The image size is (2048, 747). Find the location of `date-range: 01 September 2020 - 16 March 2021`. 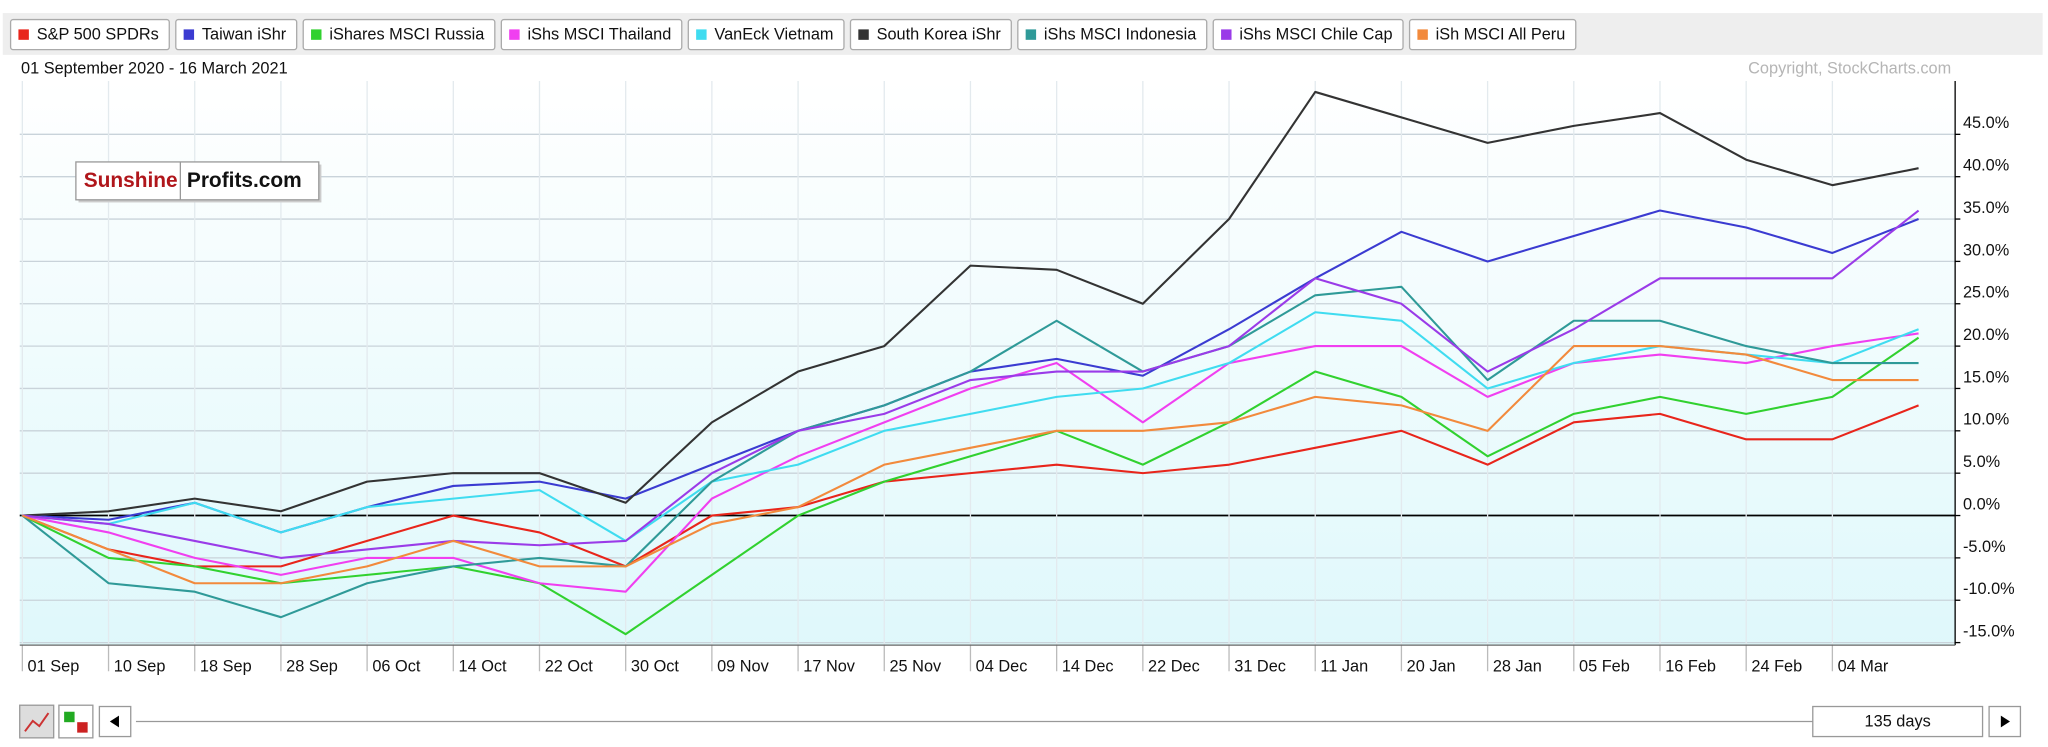

date-range: 01 September 2020 - 16 March 2021 is located at coordinates (154, 69).